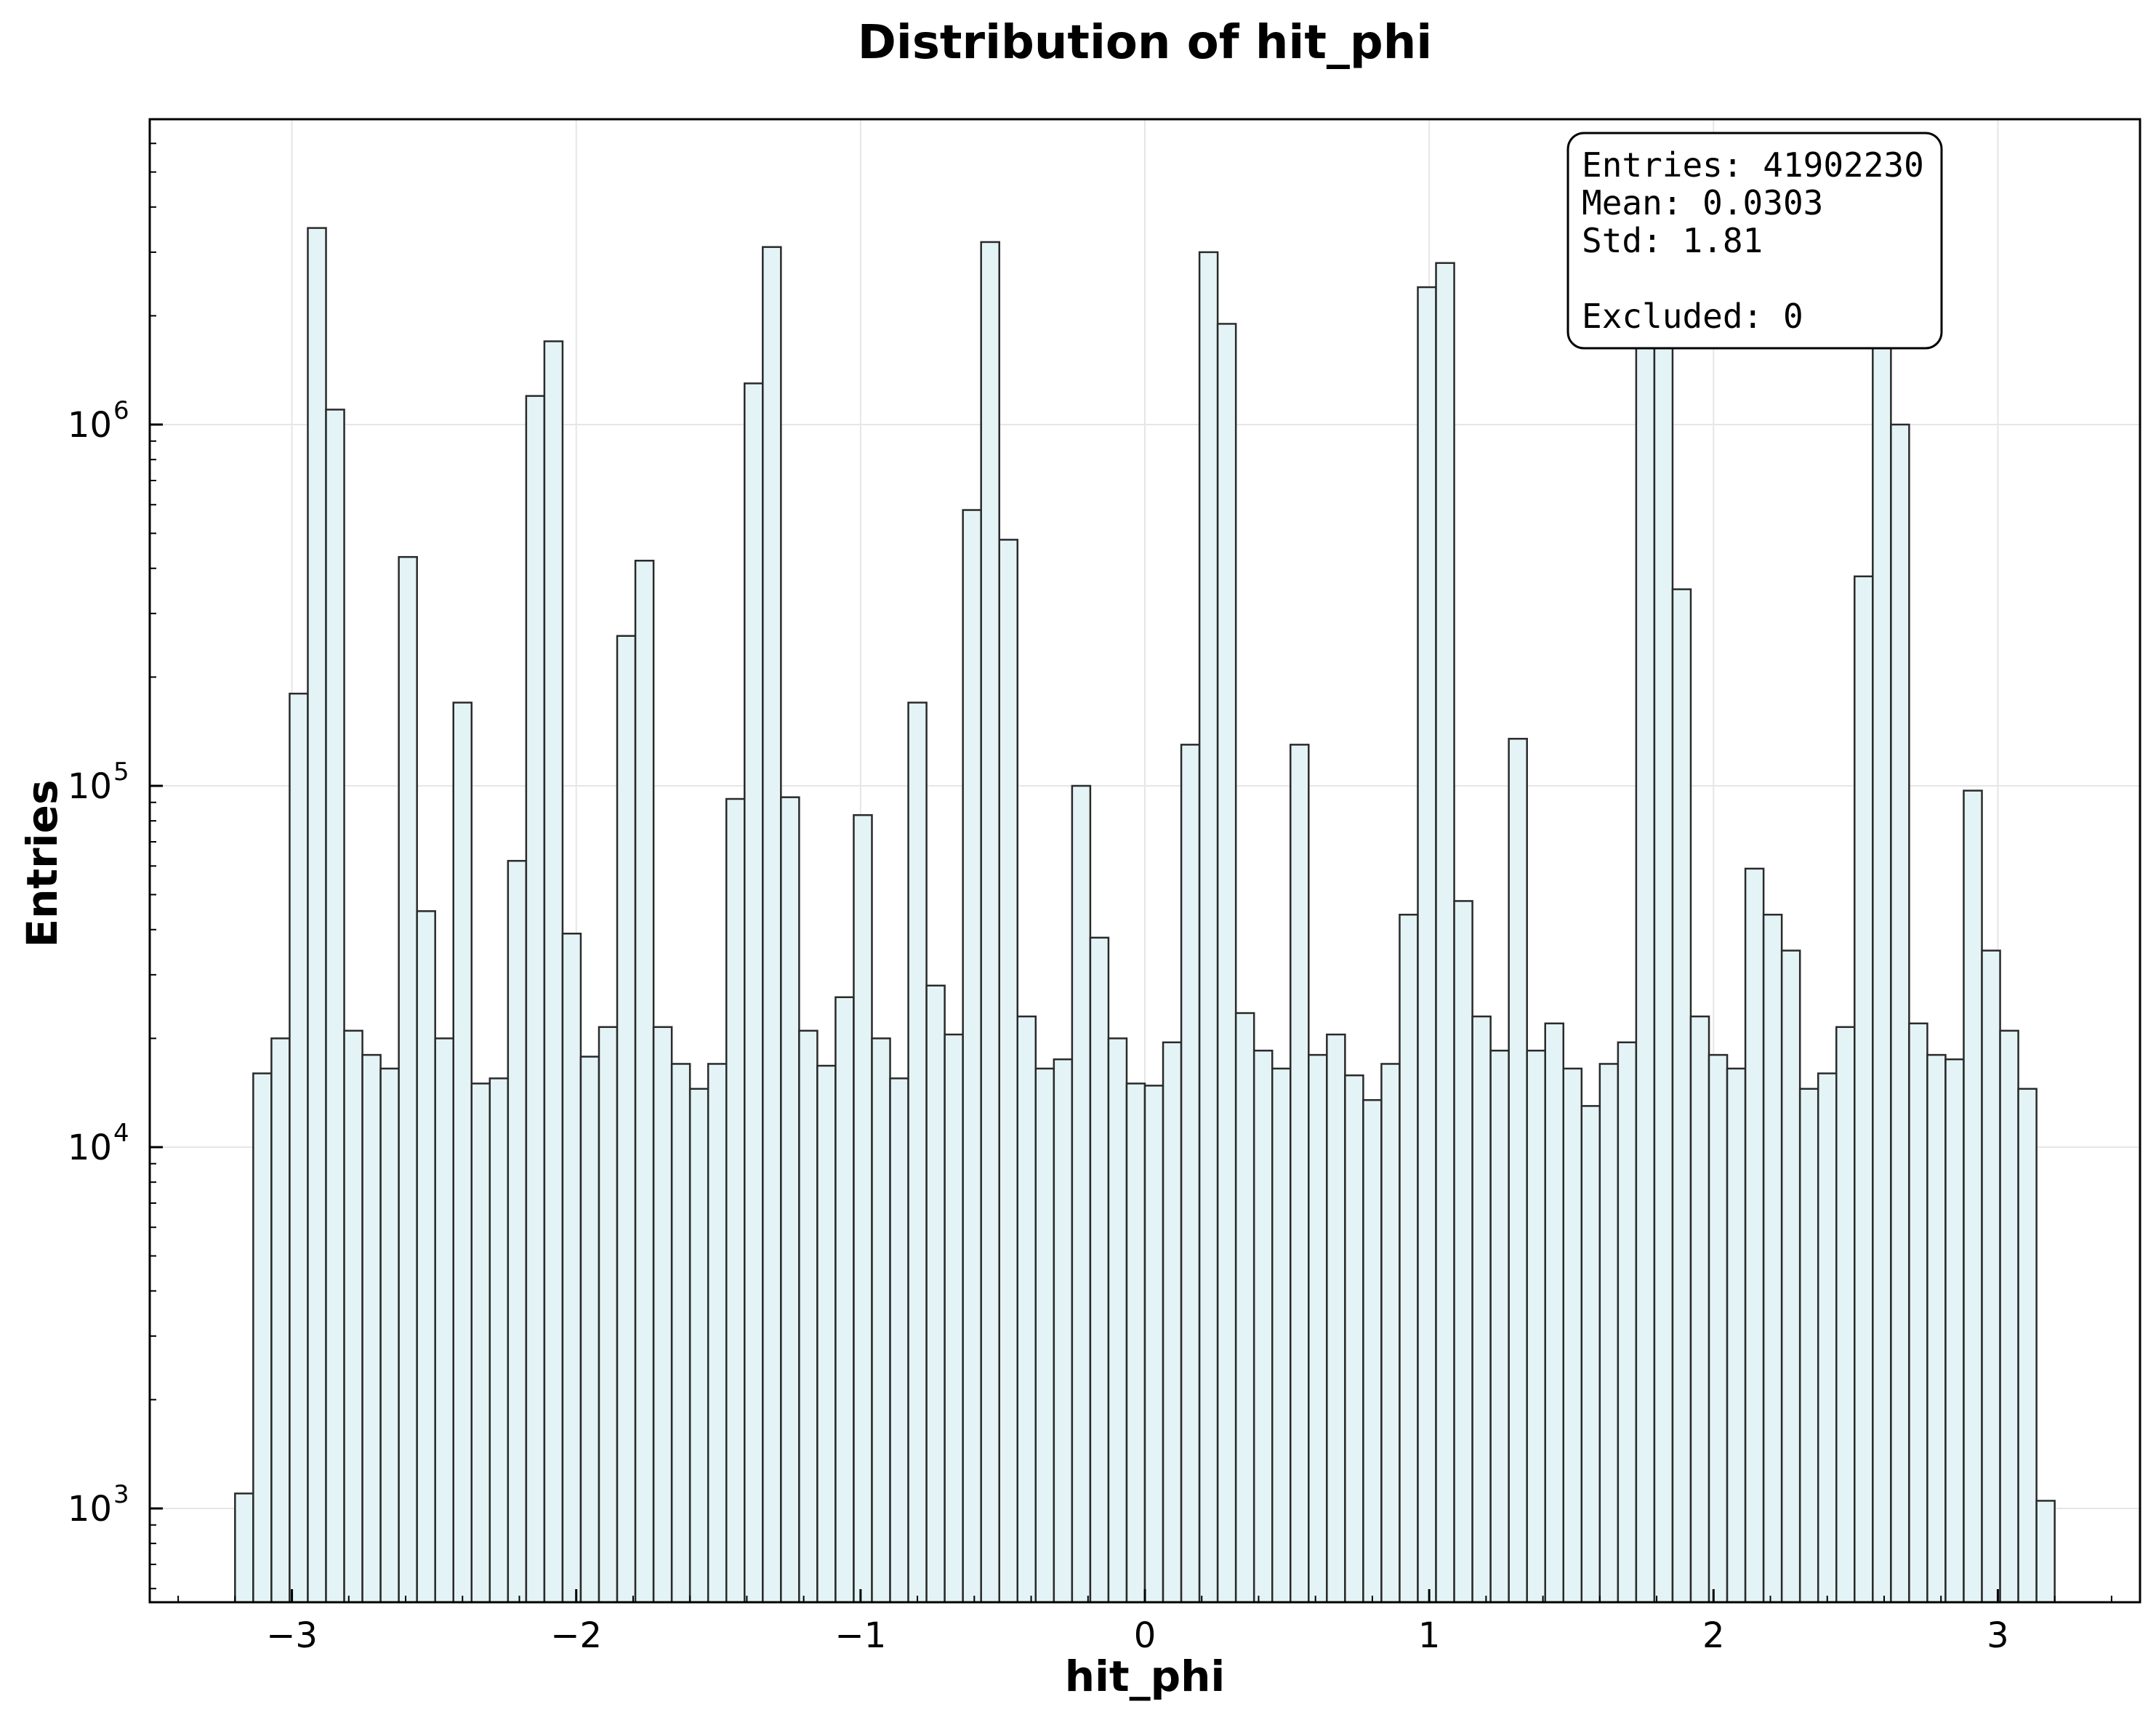  I want to click on stats-std: Std: 1.81, so click(1672, 240).